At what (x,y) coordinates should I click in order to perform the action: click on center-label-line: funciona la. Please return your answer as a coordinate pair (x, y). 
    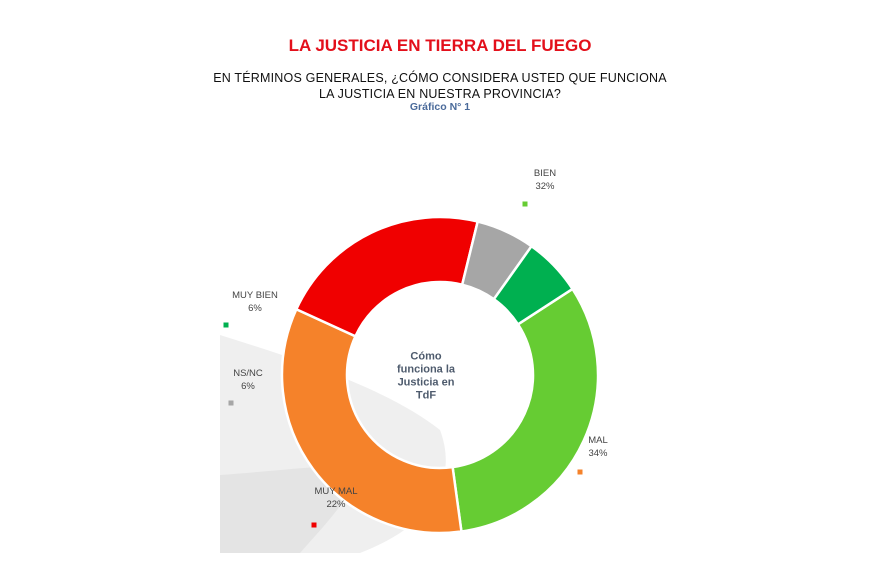
    Looking at the image, I should click on (426, 370).